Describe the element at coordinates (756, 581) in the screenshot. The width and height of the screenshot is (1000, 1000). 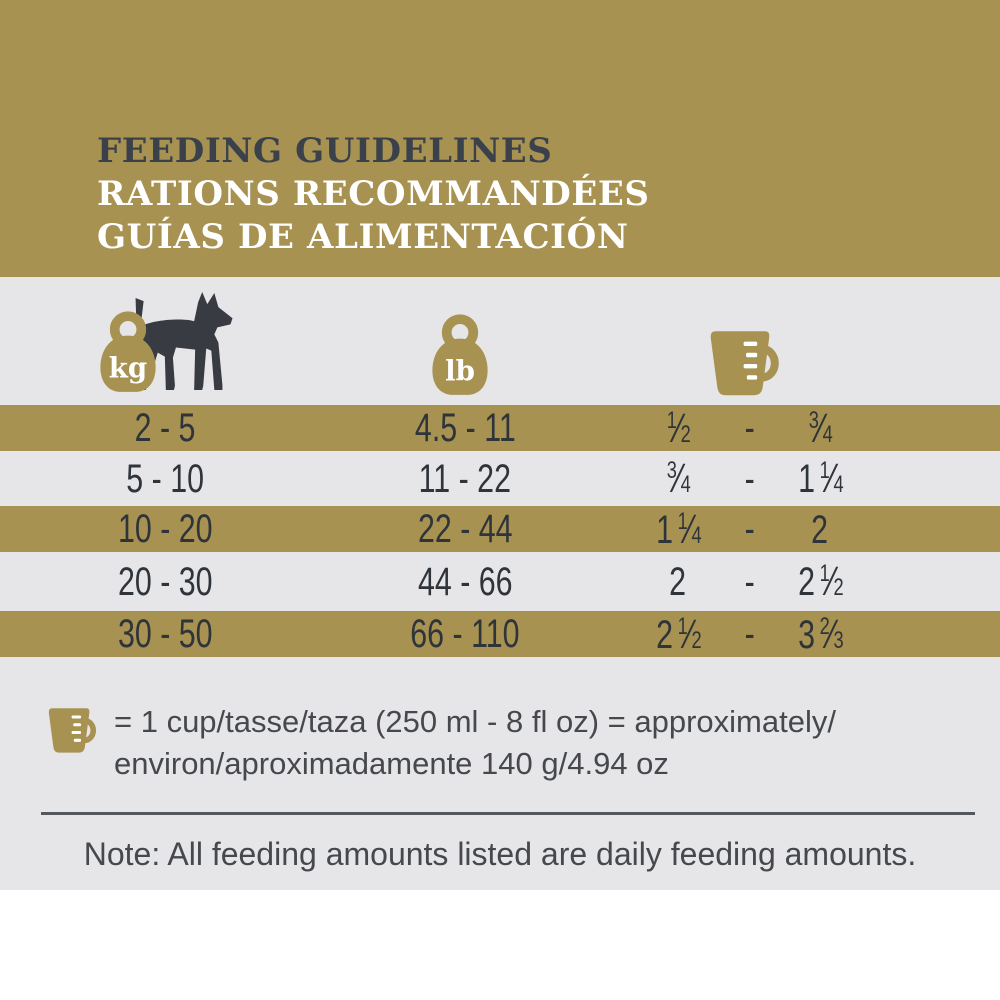
I see `cups-range: 2 - 2 1⁄2` at that location.